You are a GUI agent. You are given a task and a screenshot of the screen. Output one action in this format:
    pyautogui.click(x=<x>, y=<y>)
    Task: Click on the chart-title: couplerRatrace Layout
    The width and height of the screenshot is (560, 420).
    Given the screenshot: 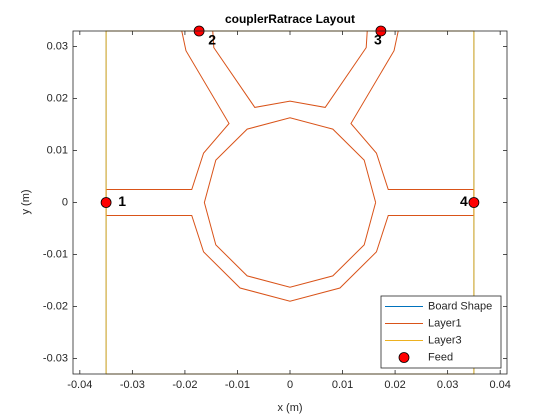 What is the action you would take?
    pyautogui.click(x=290, y=19)
    